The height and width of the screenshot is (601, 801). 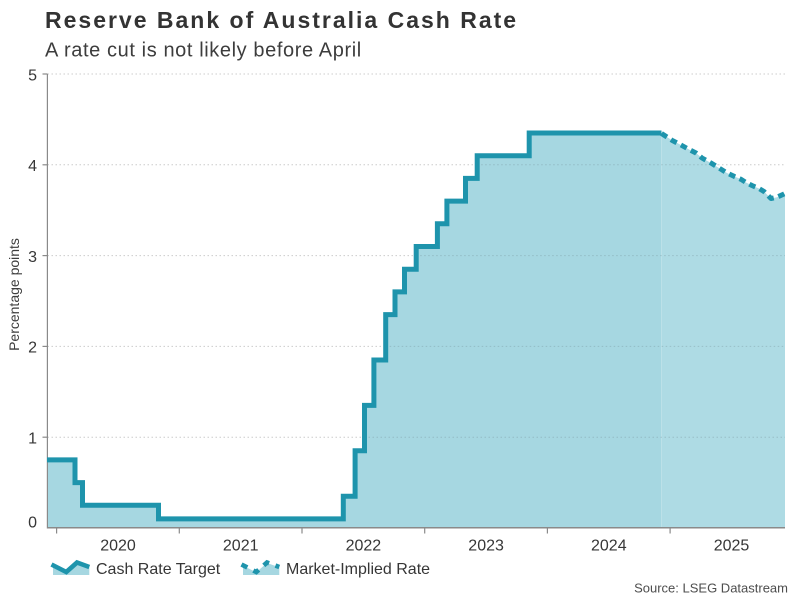 I want to click on svg-text: 2021, so click(x=241, y=545).